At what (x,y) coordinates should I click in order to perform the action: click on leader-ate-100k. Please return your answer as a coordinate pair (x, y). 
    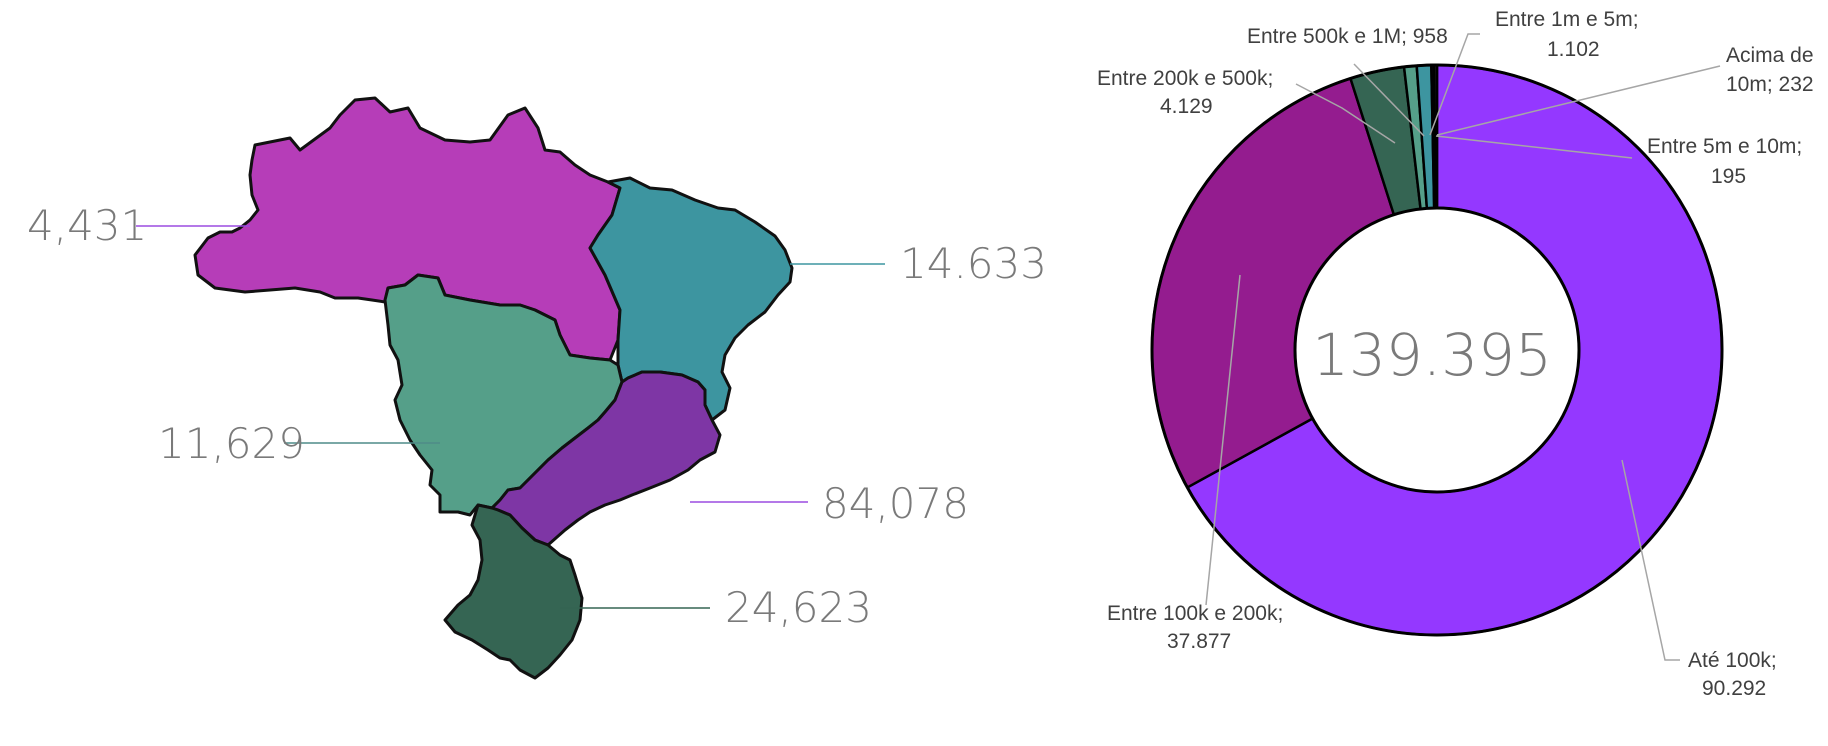
    Looking at the image, I should click on (1650, 560).